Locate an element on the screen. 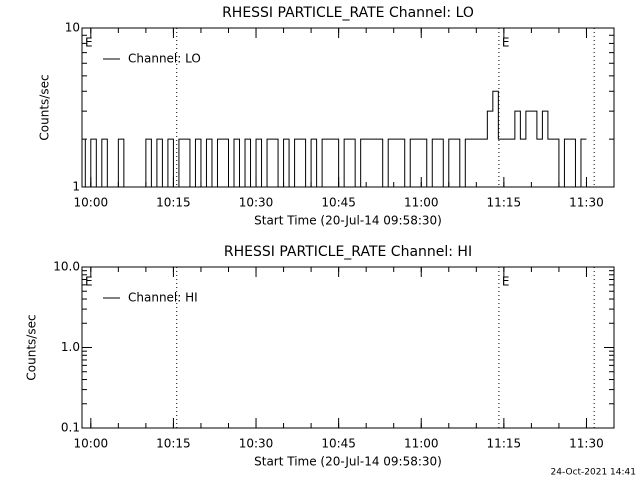  chart-title: RHESSI PARTICLE_RATE Channel: LO is located at coordinates (348, 13).